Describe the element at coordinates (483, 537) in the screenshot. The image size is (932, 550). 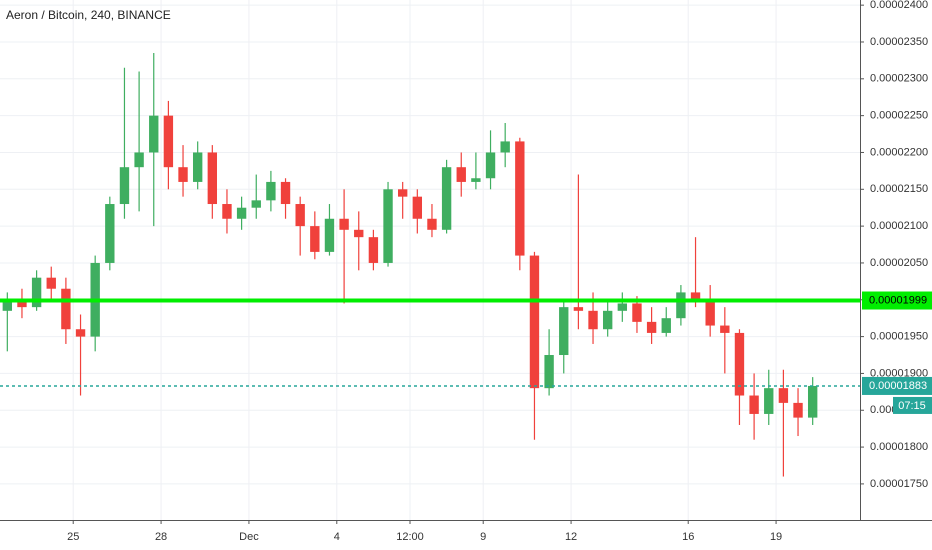
I see `x-tick-label: 9` at that location.